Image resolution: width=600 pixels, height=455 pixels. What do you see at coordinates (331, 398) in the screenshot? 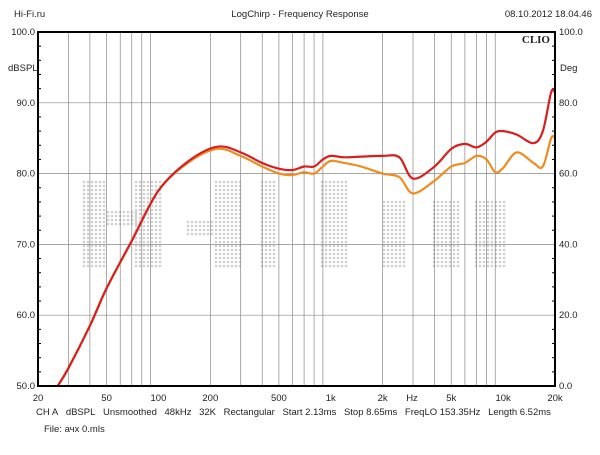
I see `x-tick-label: 1k` at bounding box center [331, 398].